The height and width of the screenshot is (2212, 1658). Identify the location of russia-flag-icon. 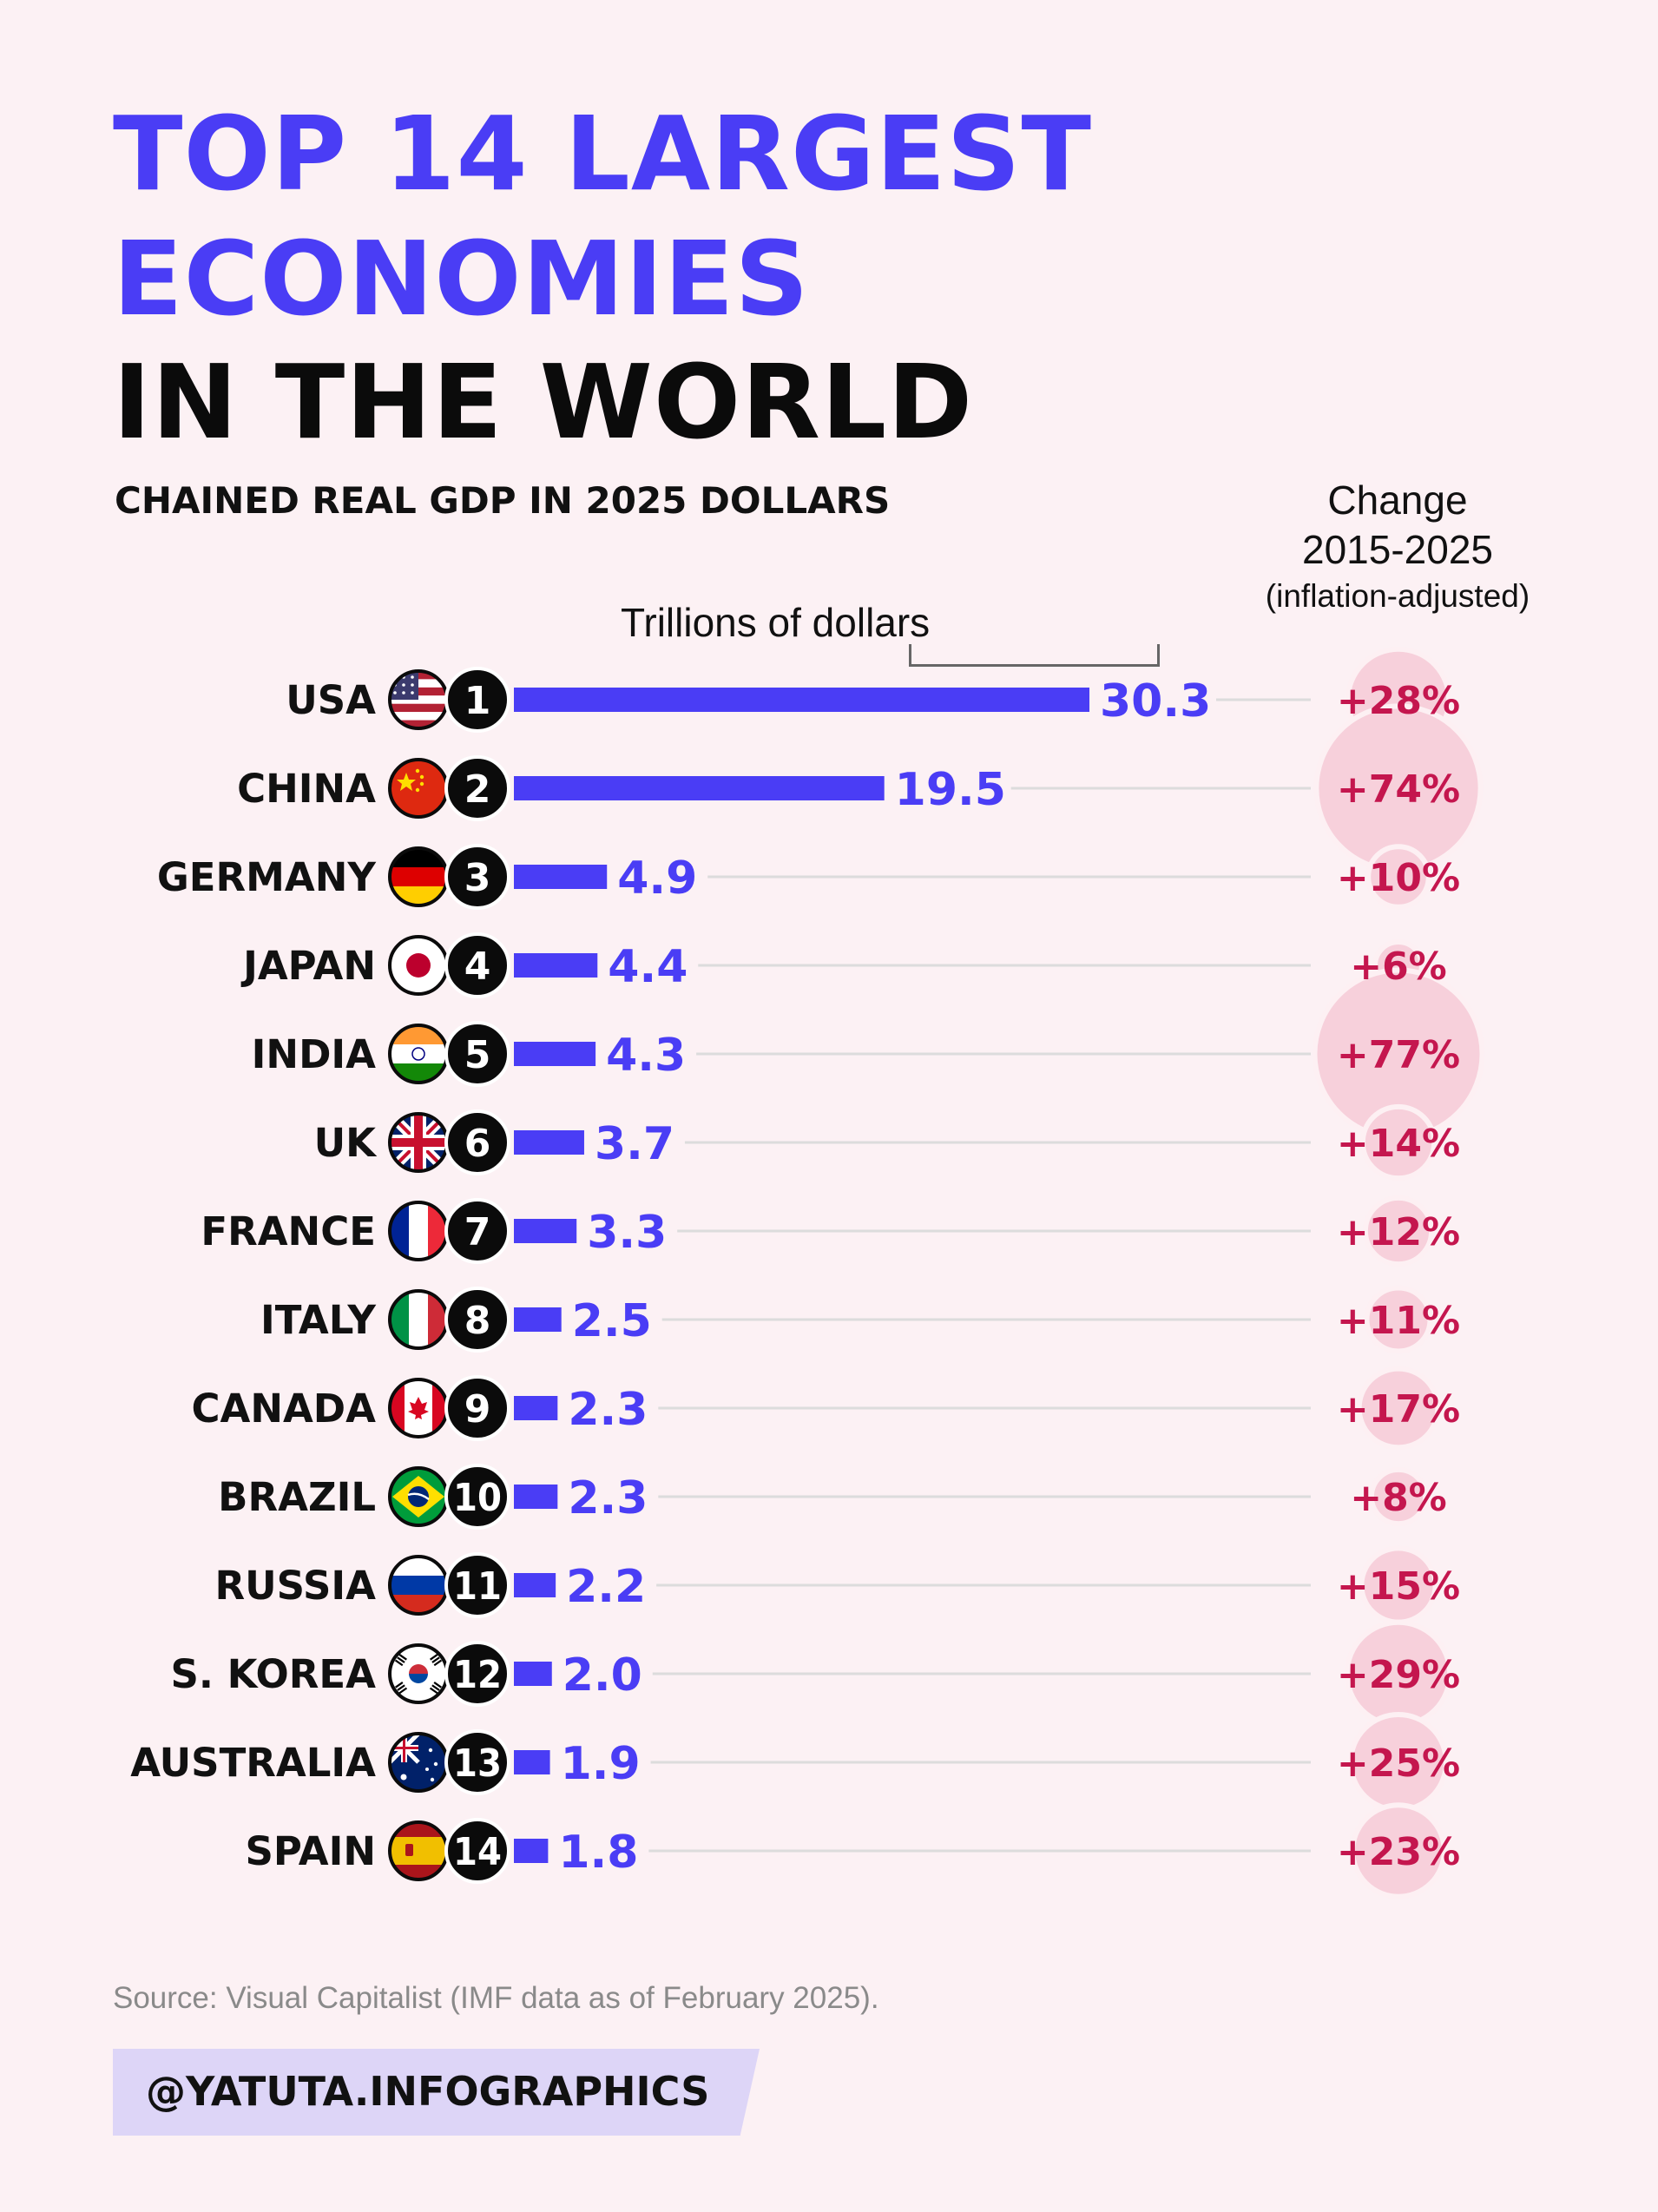
(418, 1585).